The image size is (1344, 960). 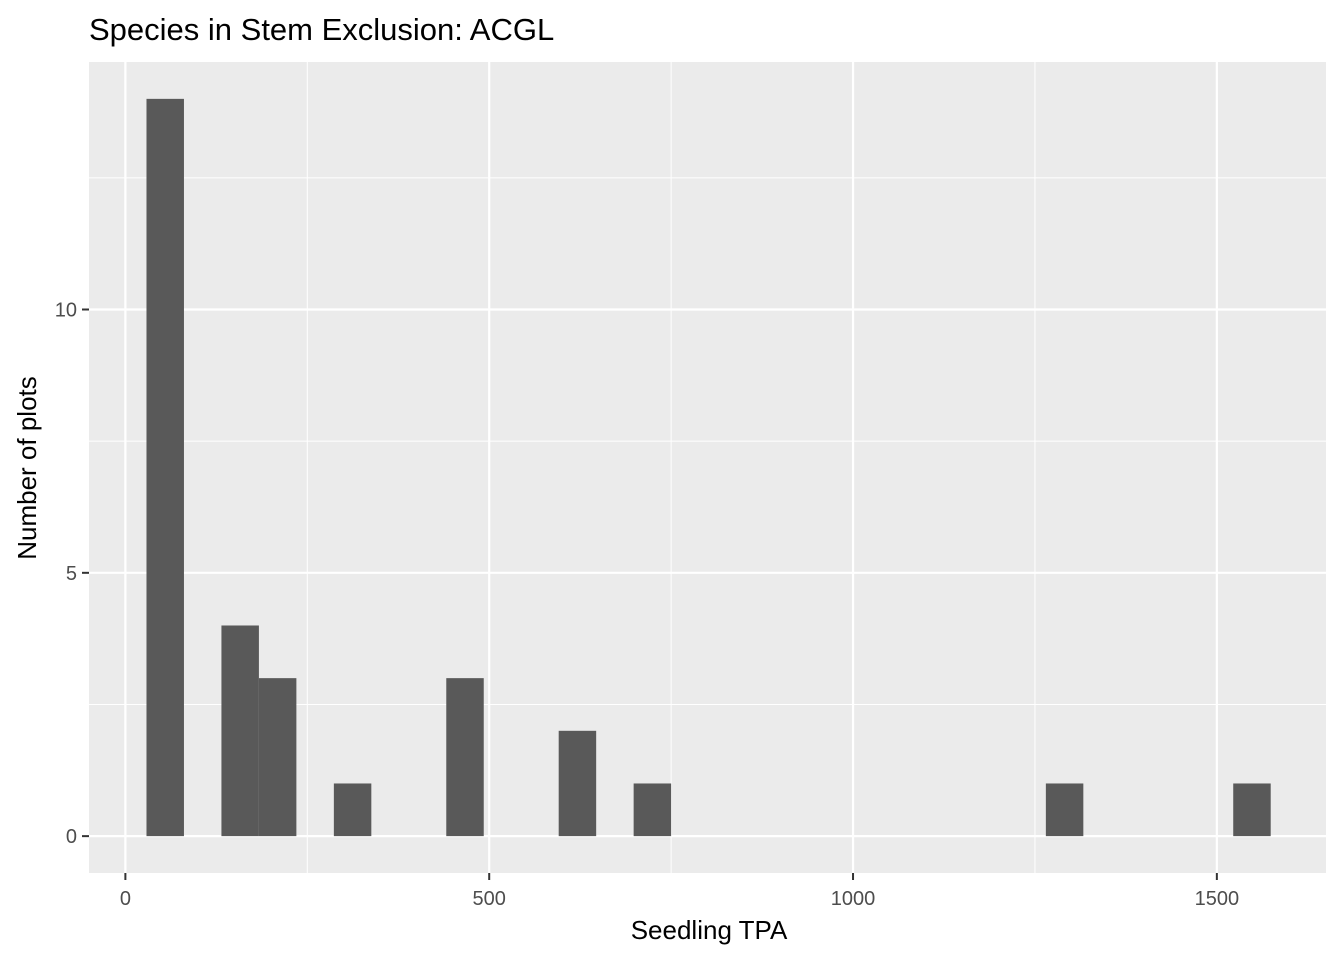 I want to click on y-axis-title: Number of plots, so click(x=27, y=468).